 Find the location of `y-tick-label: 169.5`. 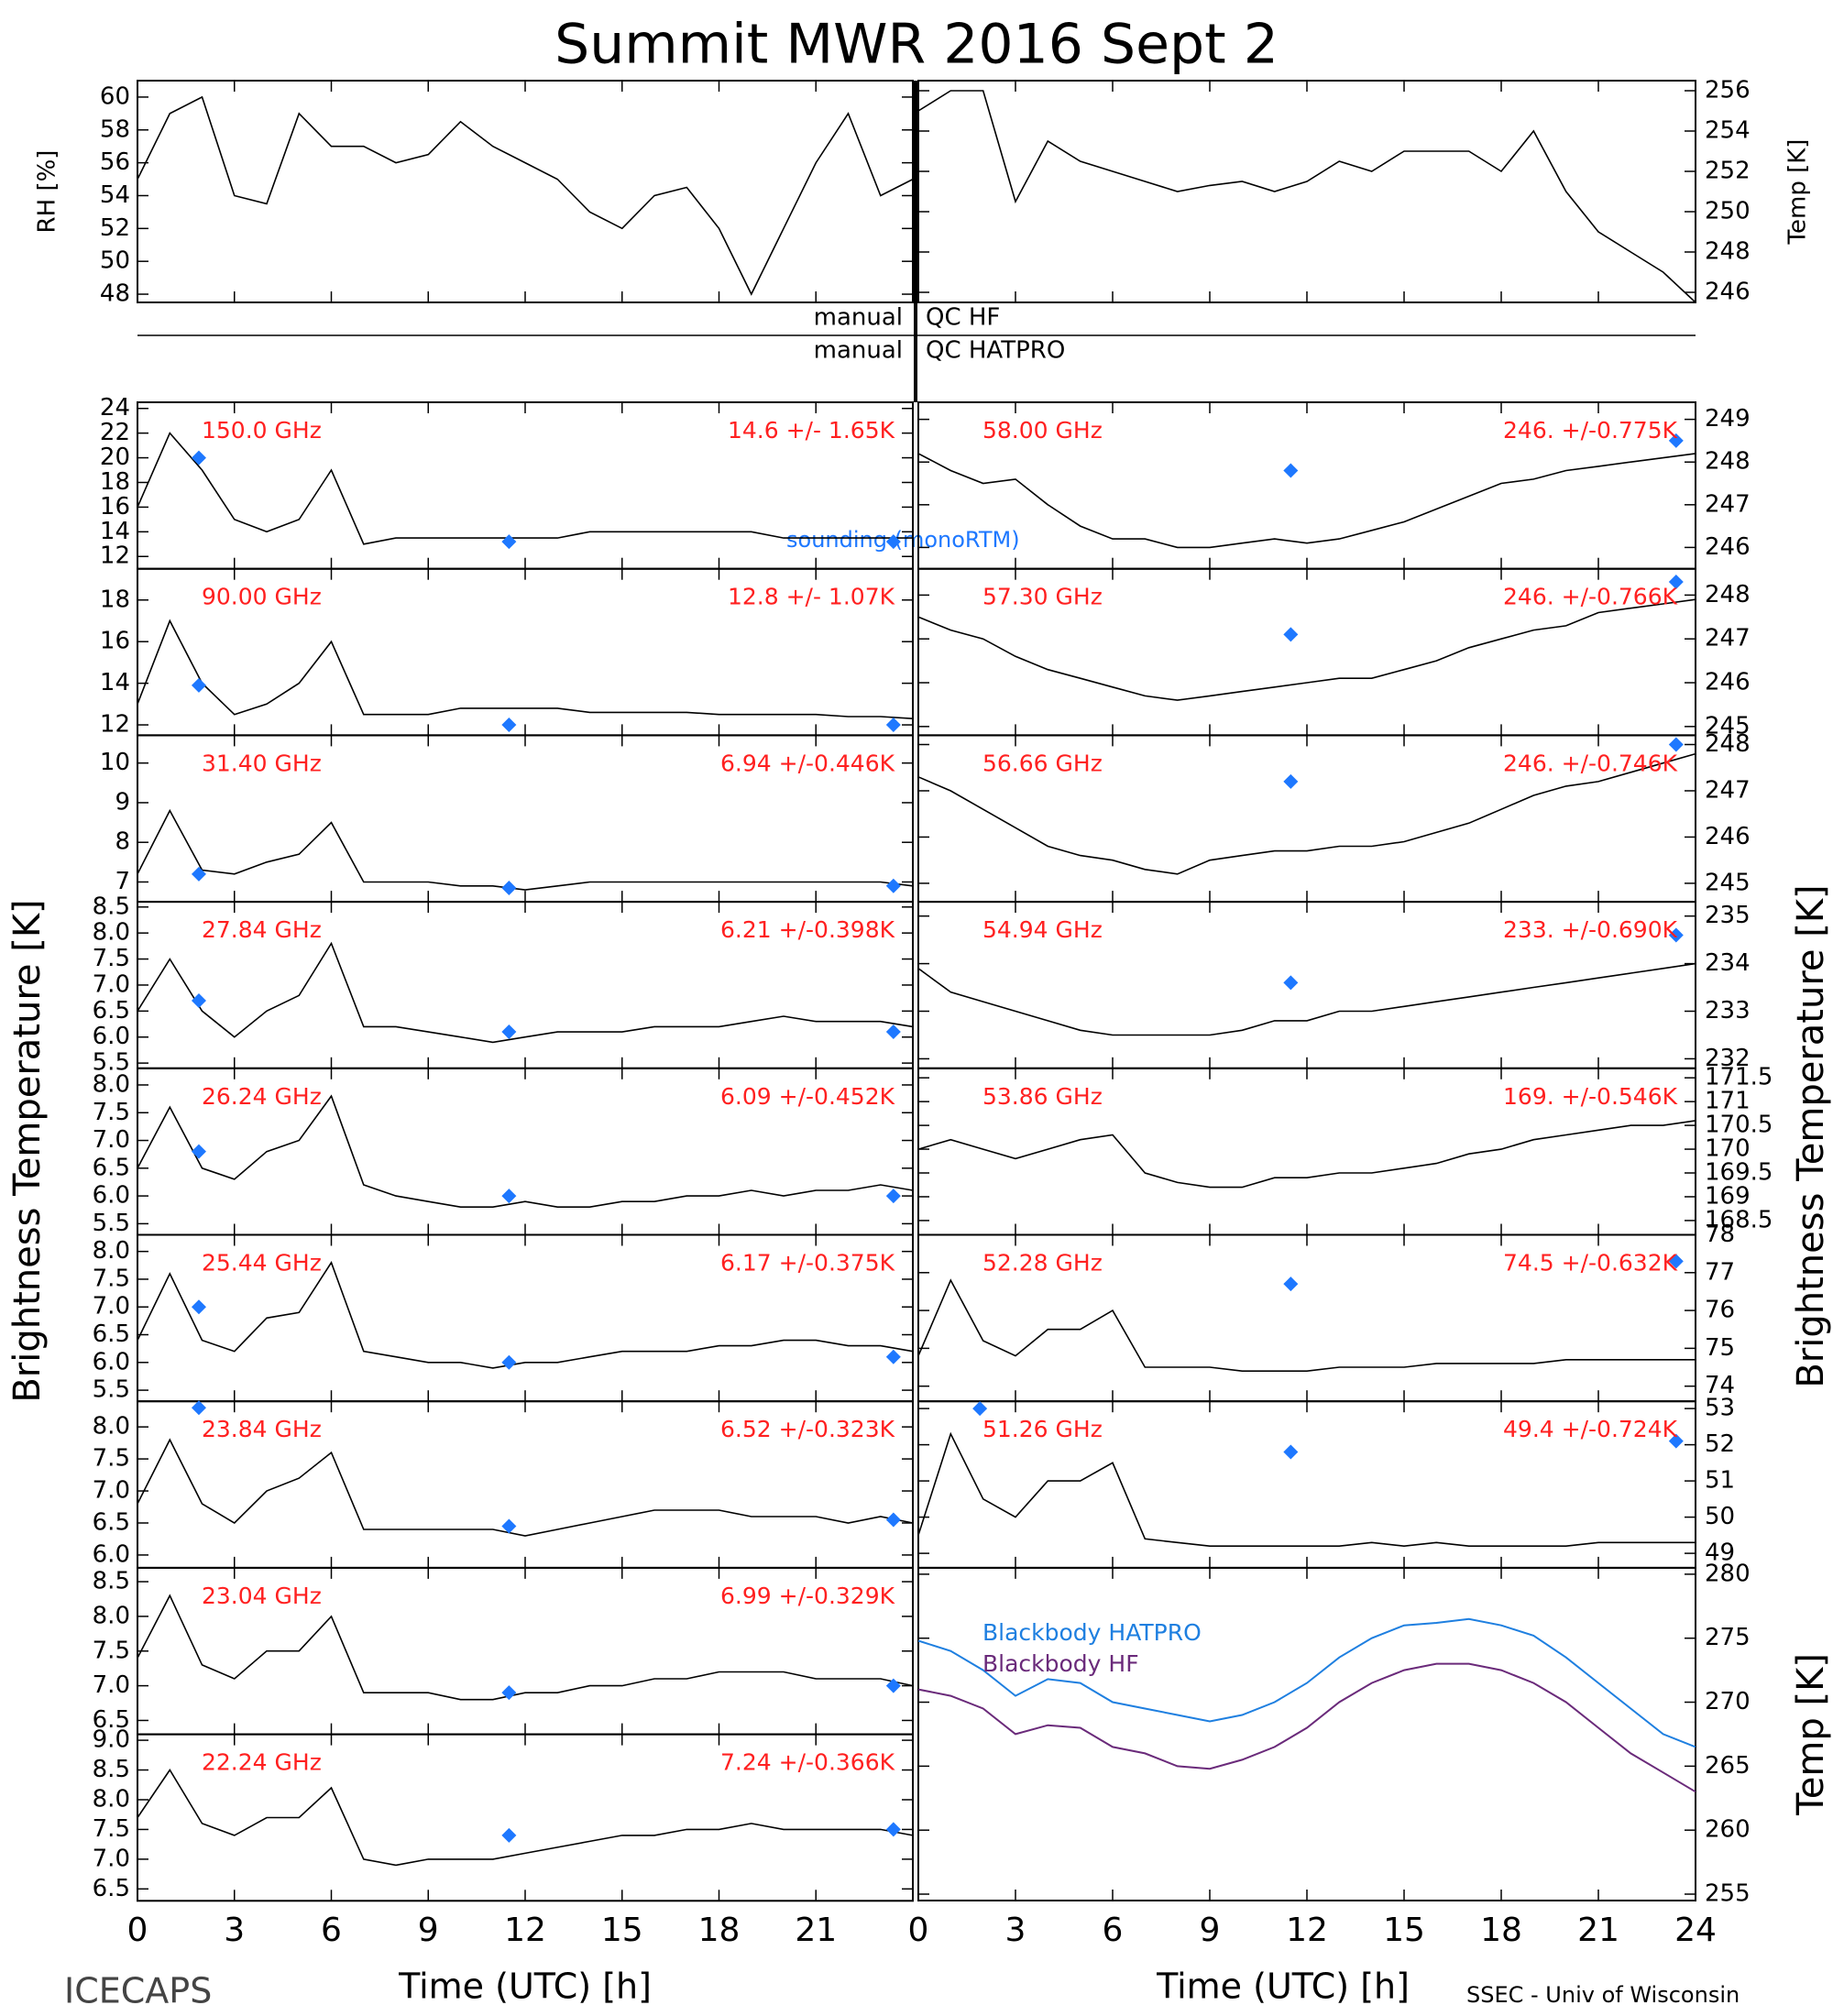

y-tick-label: 169.5 is located at coordinates (1739, 1173).